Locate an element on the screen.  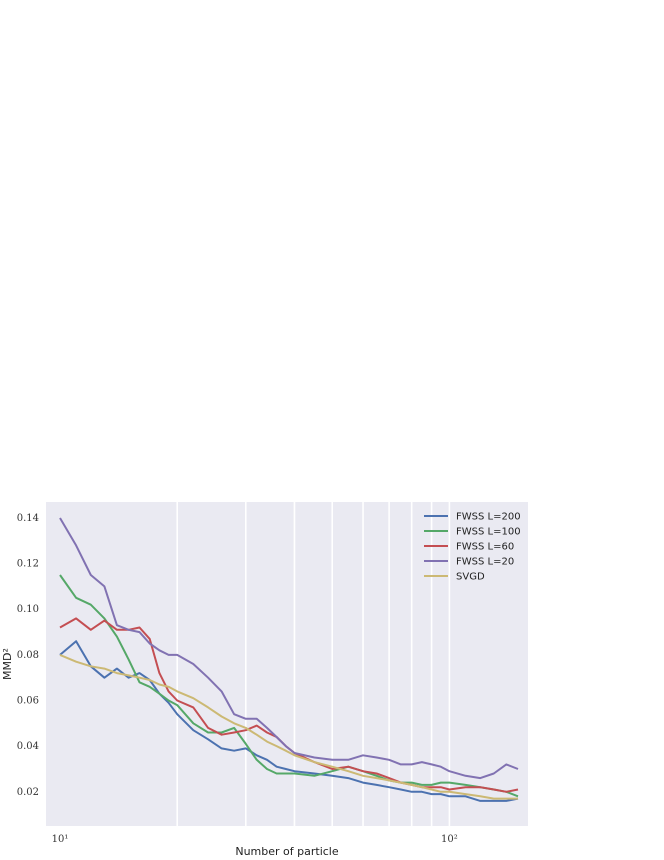
legend-label-0: FWSS L=200 is located at coordinates (488, 517).